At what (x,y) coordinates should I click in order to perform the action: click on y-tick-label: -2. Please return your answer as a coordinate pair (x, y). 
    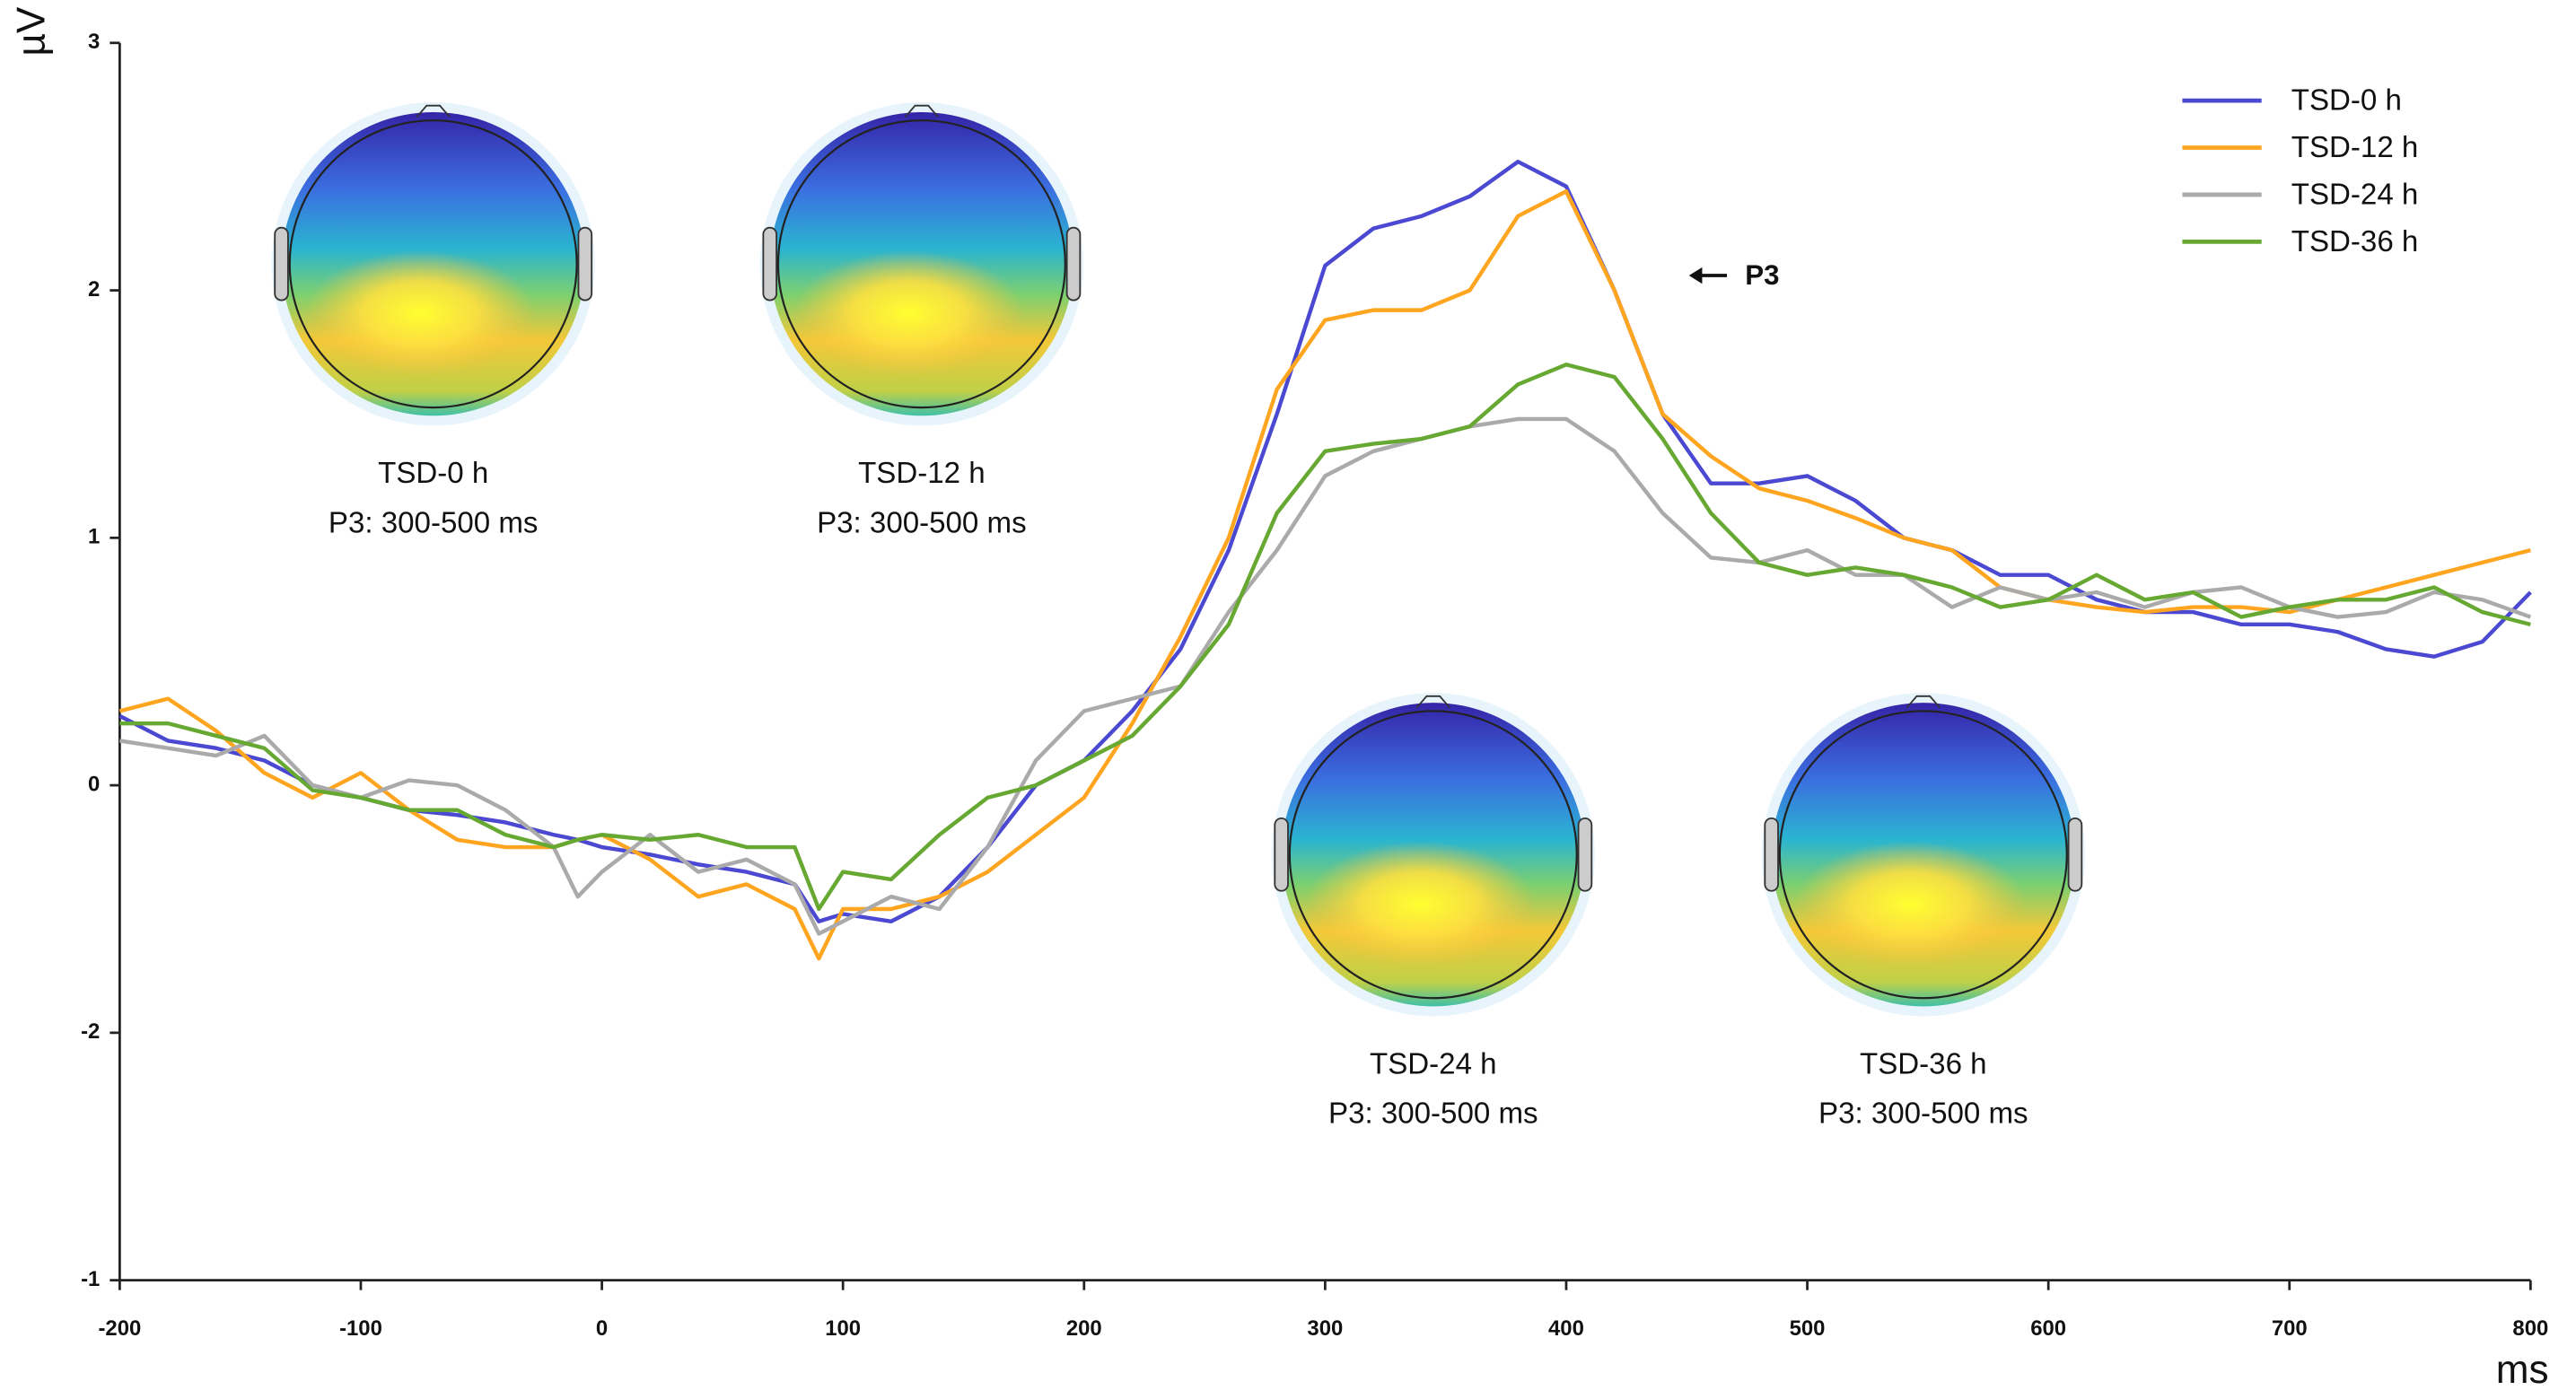
    Looking at the image, I should click on (90, 1031).